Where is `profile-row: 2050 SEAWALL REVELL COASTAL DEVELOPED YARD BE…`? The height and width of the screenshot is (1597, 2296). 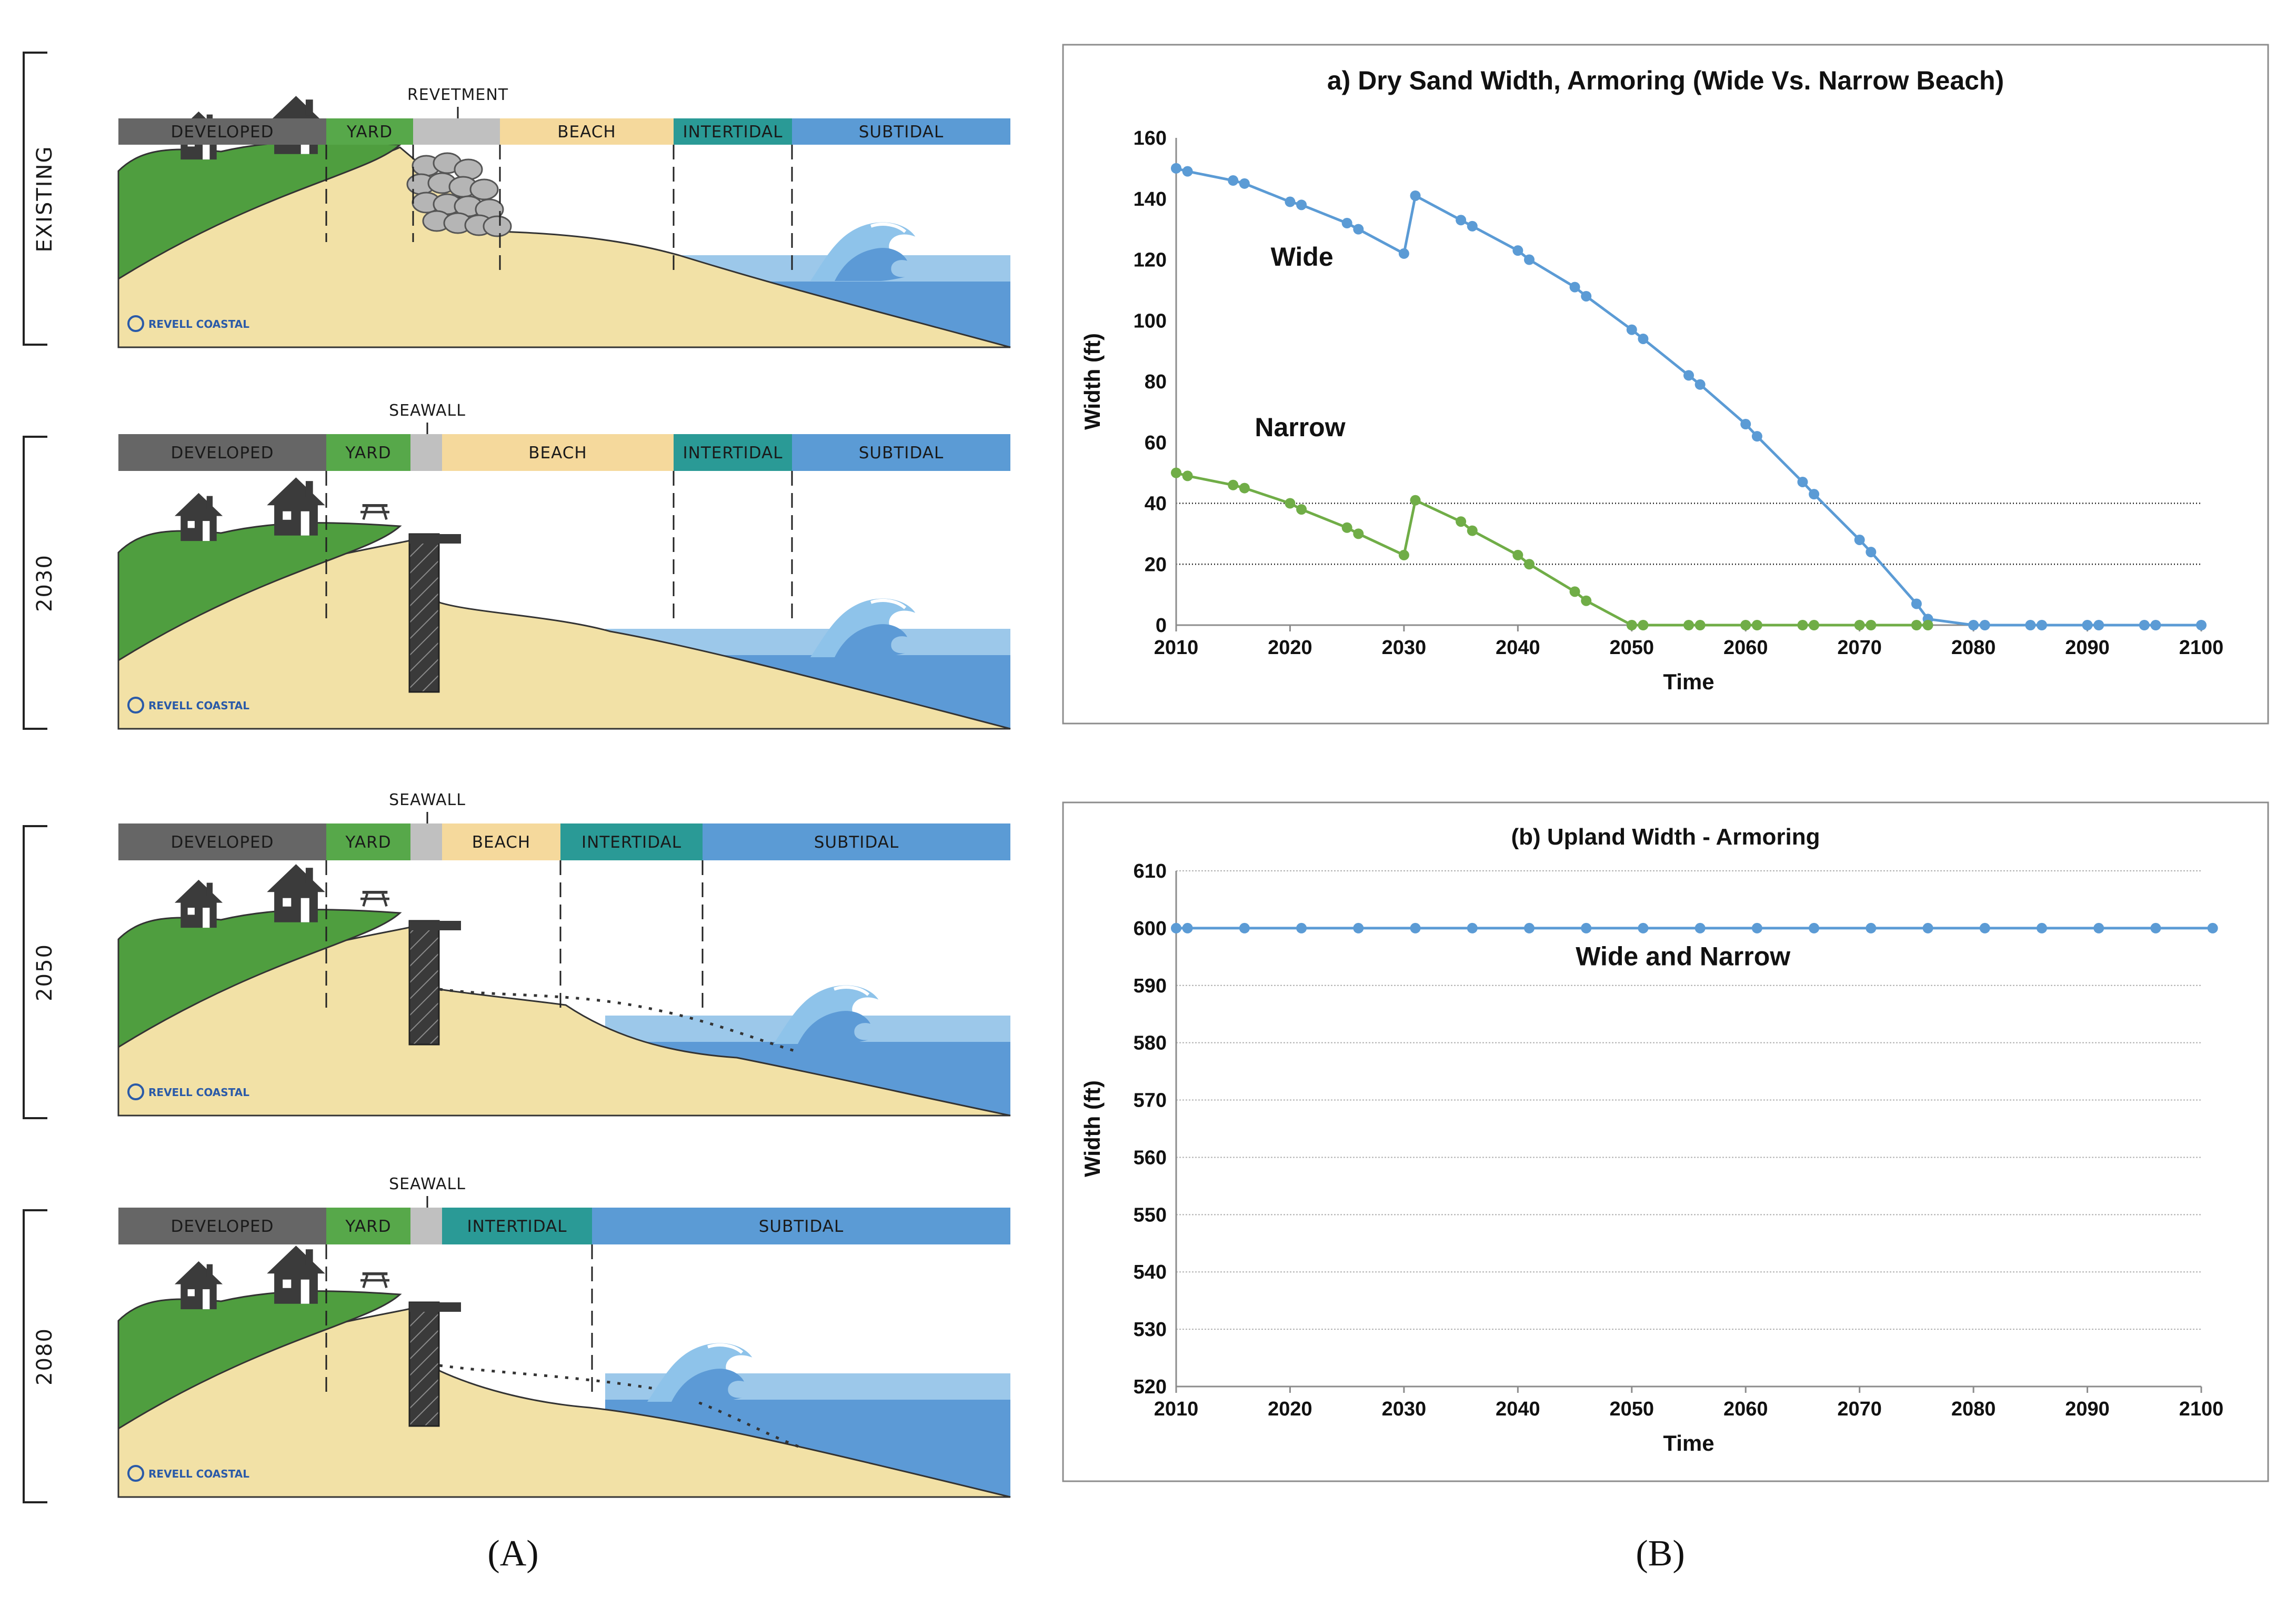
profile-row: 2050 SEAWALL REVELL COASTAL DEVELOPED YARD BE… is located at coordinates (517, 955).